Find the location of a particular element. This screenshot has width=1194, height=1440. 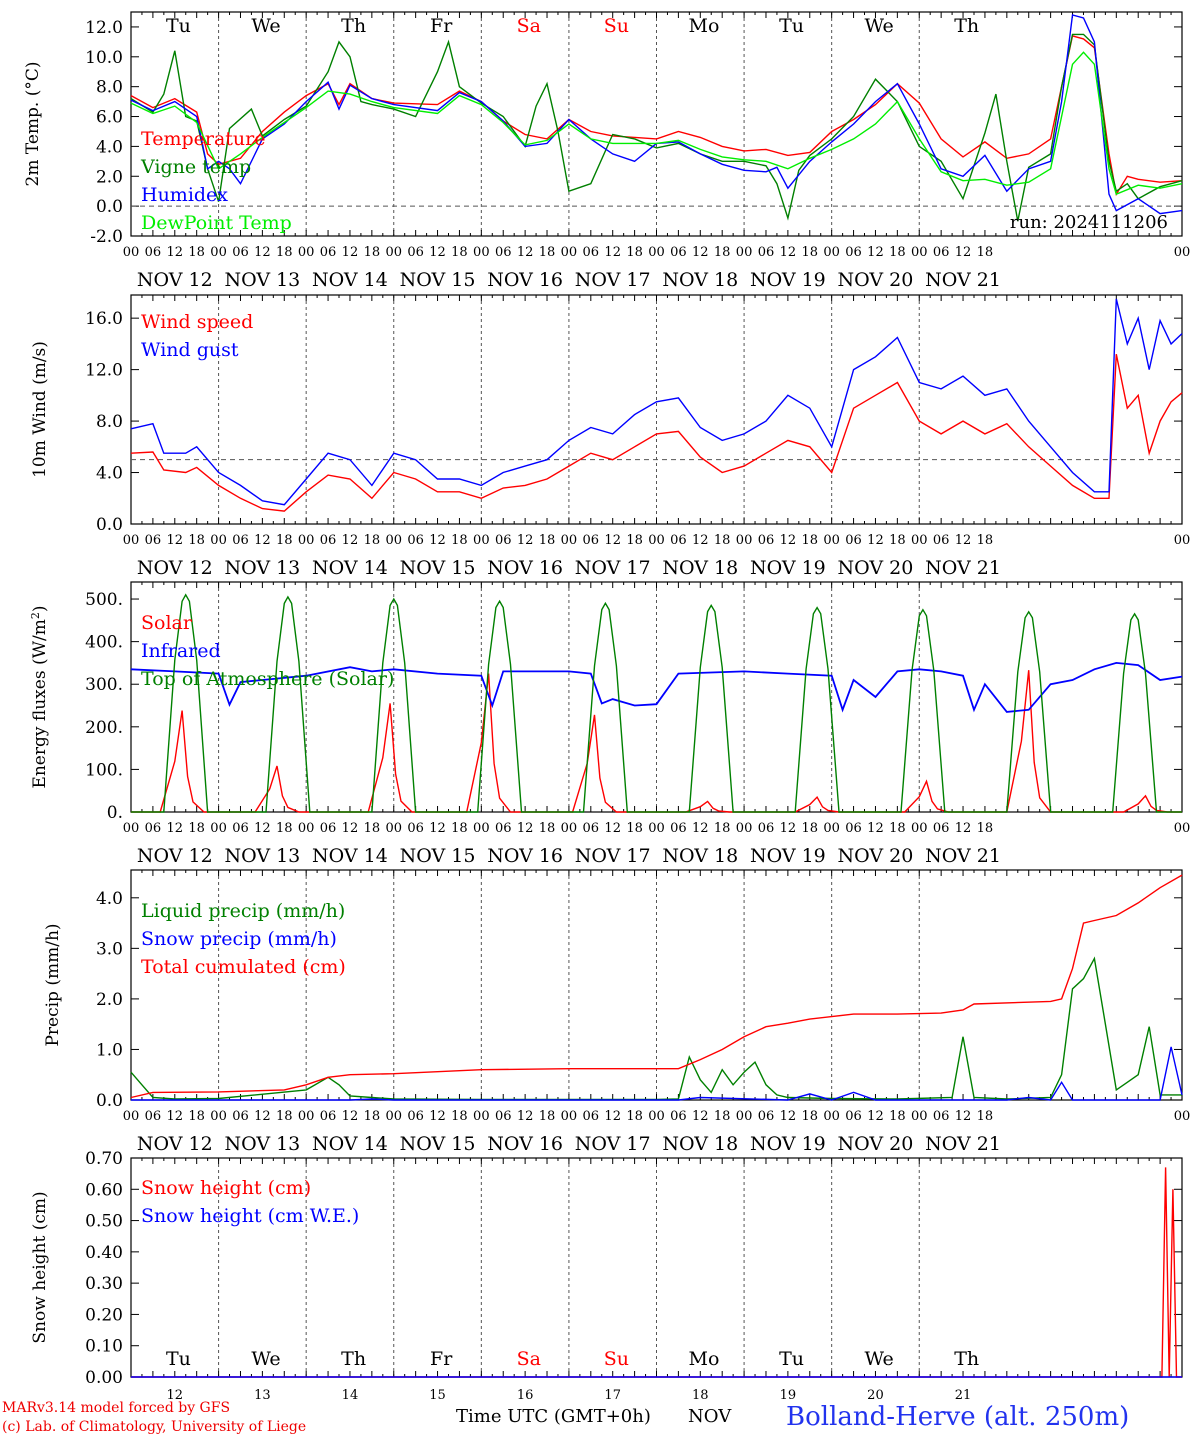

legend-entry: Snow height (cm) is located at coordinates (226, 1188).